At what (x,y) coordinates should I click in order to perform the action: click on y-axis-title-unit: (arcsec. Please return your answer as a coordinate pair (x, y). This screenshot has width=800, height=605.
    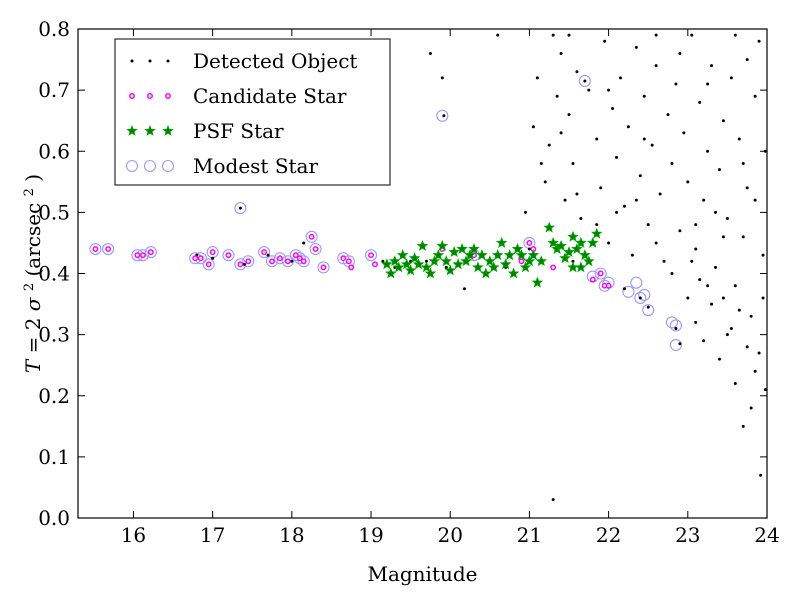
    Looking at the image, I should click on (33, 240).